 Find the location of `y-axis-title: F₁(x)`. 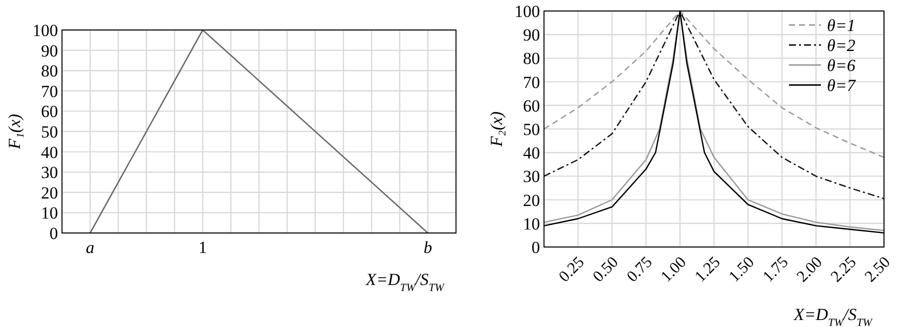

y-axis-title: F₁(x) is located at coordinates (14, 132).